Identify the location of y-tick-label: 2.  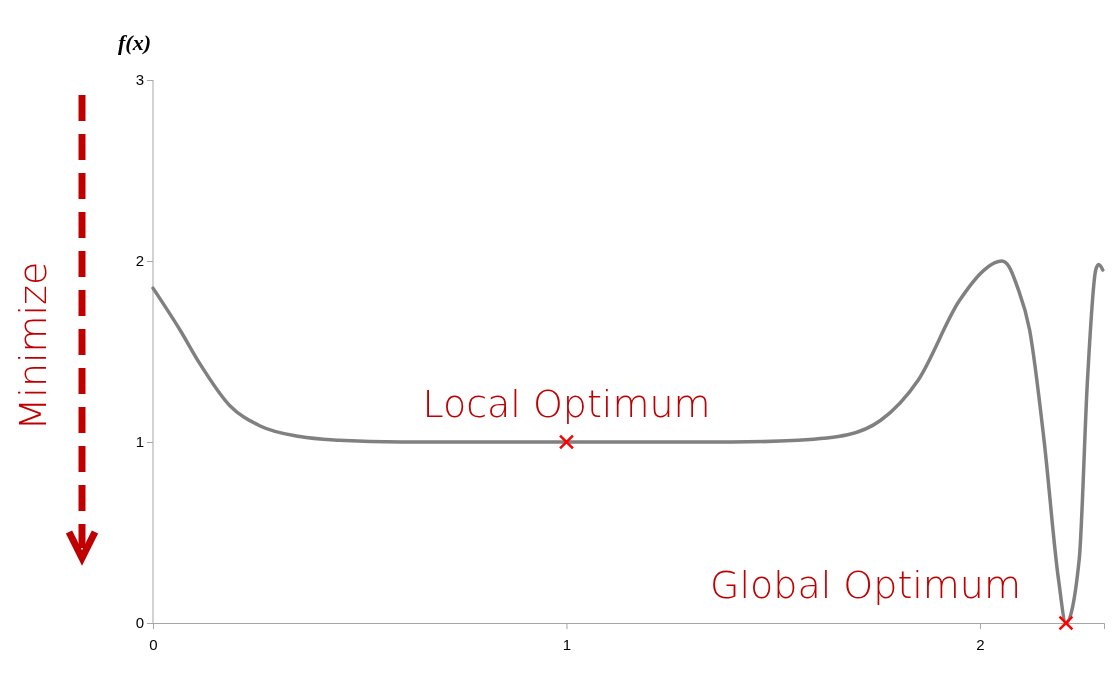
(139, 261).